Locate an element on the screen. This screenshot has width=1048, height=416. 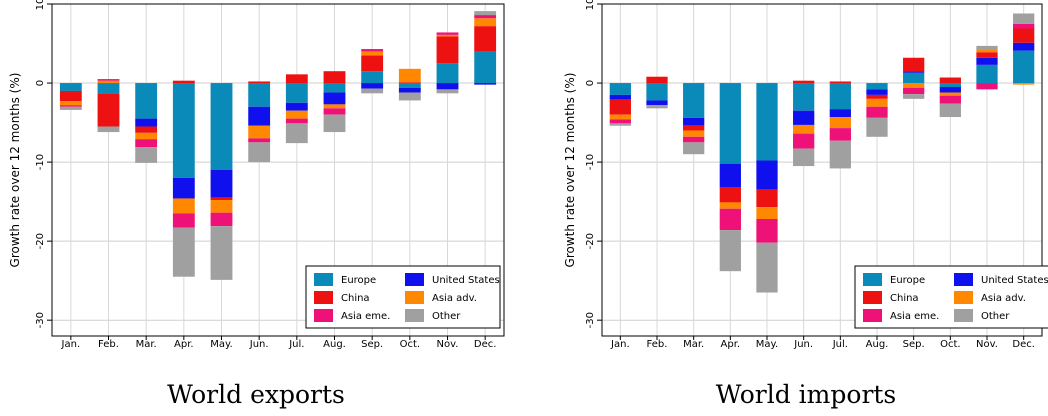
y-tick-label: 0 is located at coordinates (40, 83).